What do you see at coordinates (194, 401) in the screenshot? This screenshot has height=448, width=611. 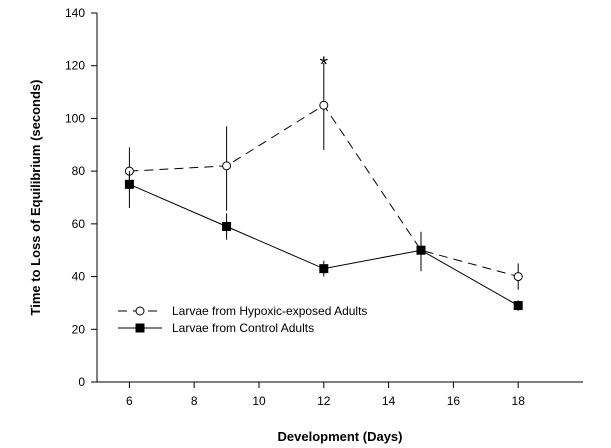 I see `x-tick-label: 8` at bounding box center [194, 401].